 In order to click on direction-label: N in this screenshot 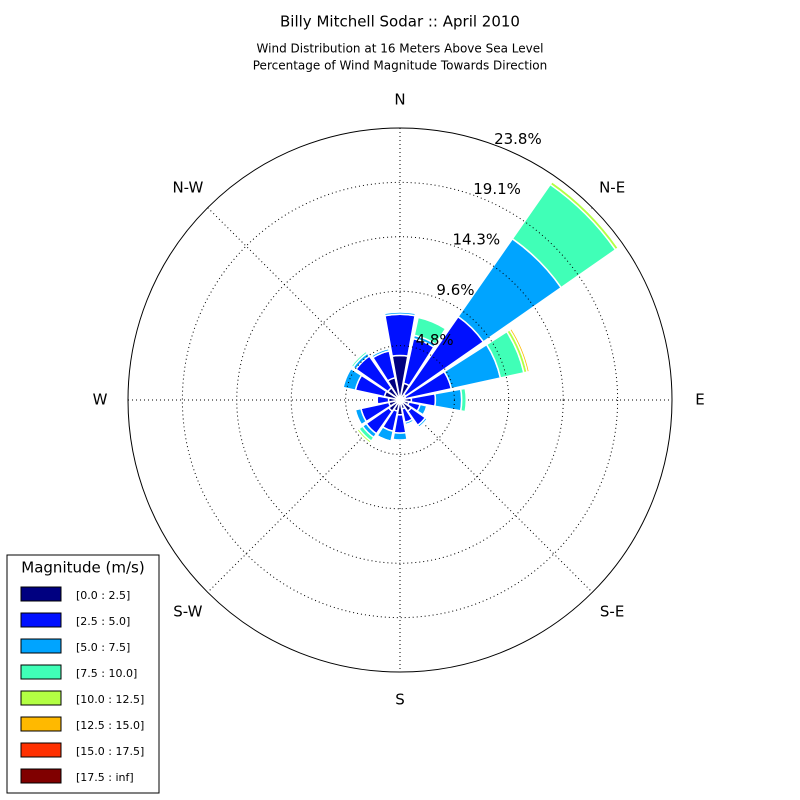, I will do `click(399, 100)`.